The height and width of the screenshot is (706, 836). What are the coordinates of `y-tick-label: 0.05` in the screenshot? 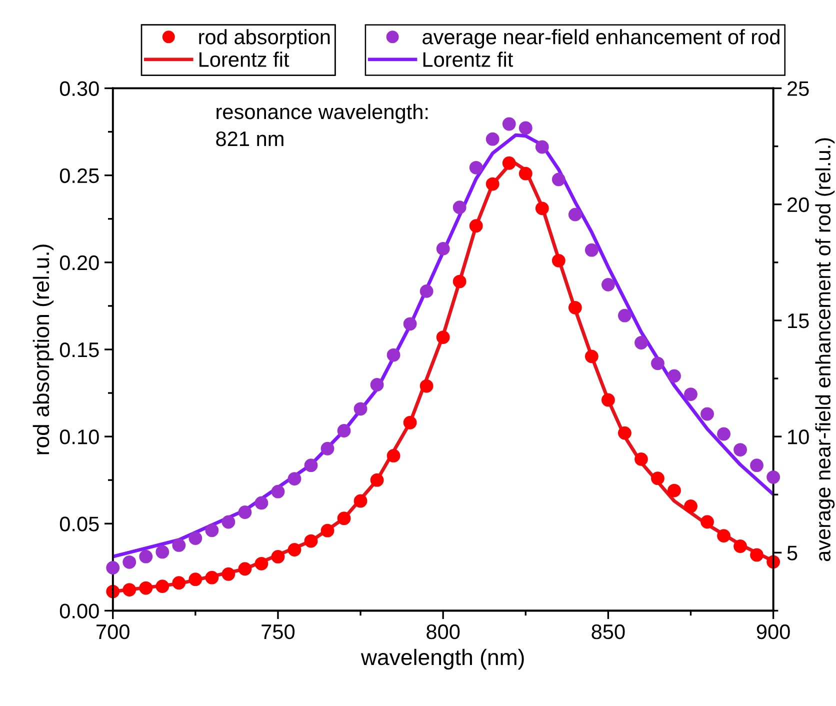 It's located at (79, 524).